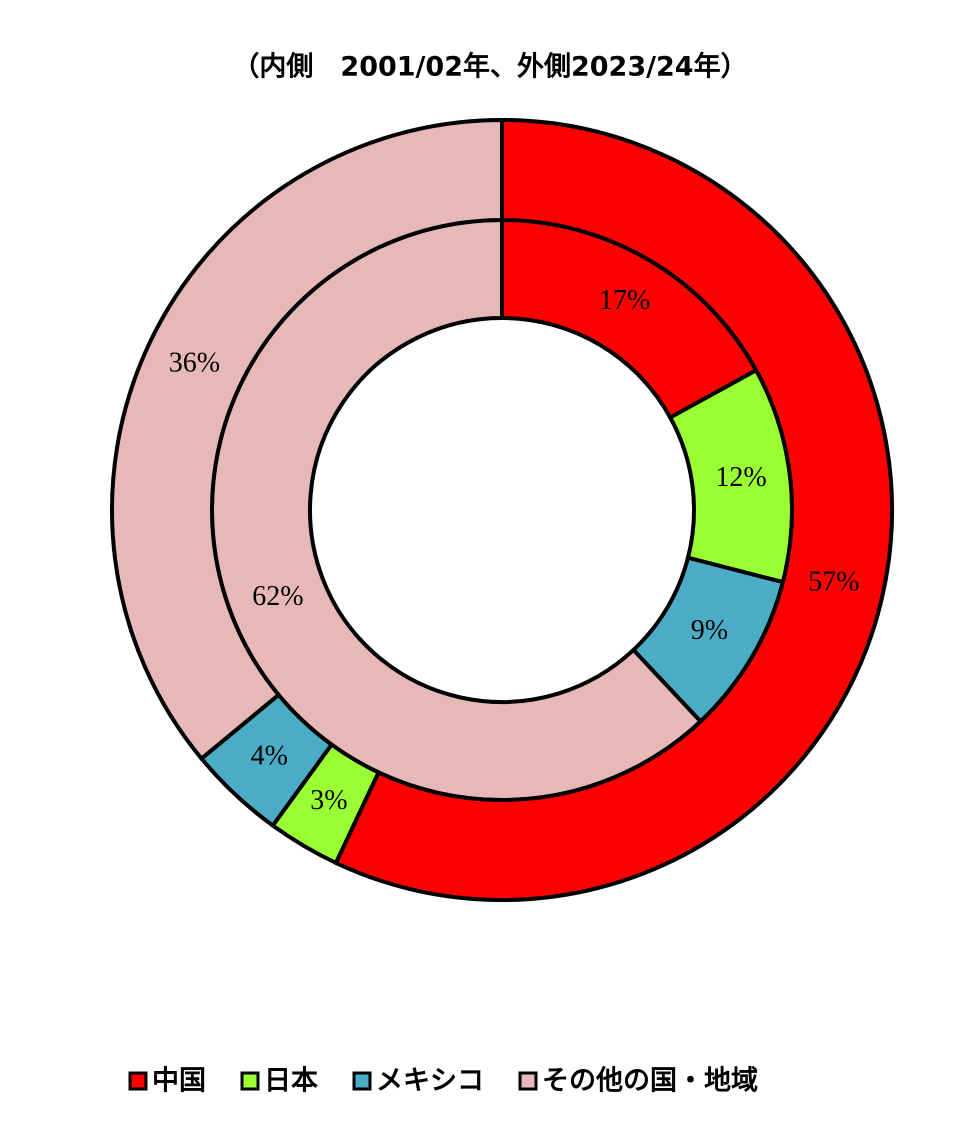 The image size is (979, 1131). I want to click on legend-label: メキシコ, so click(430, 1081).